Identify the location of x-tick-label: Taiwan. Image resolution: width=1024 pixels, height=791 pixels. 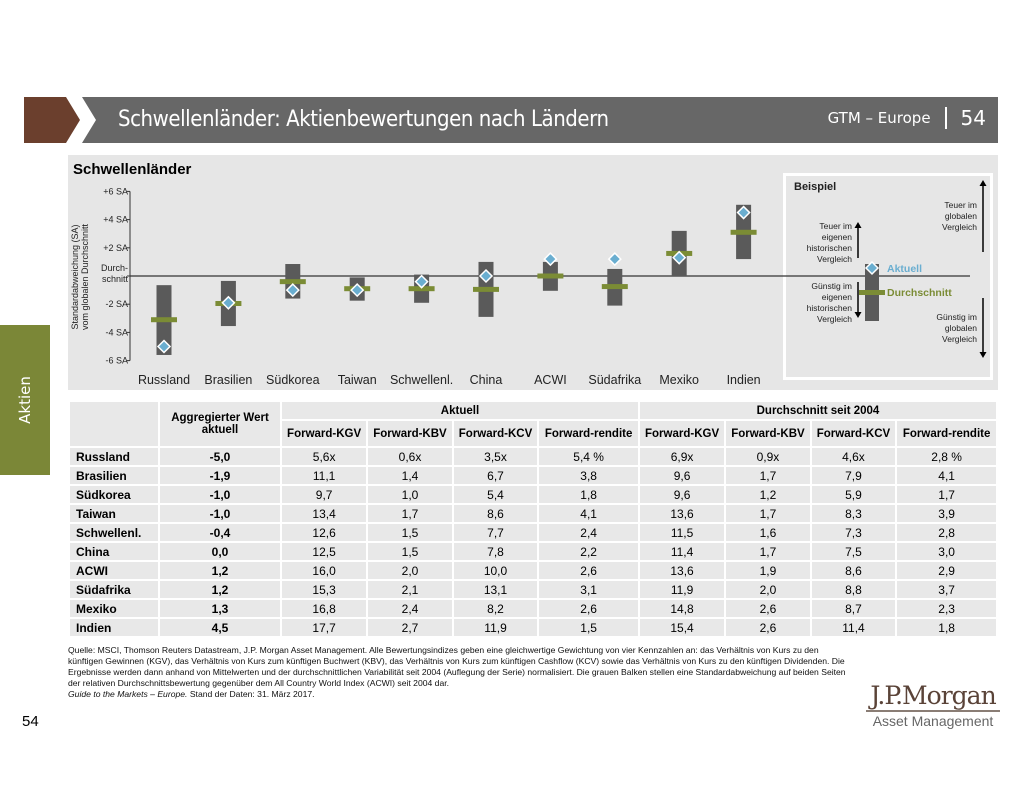
(357, 380).